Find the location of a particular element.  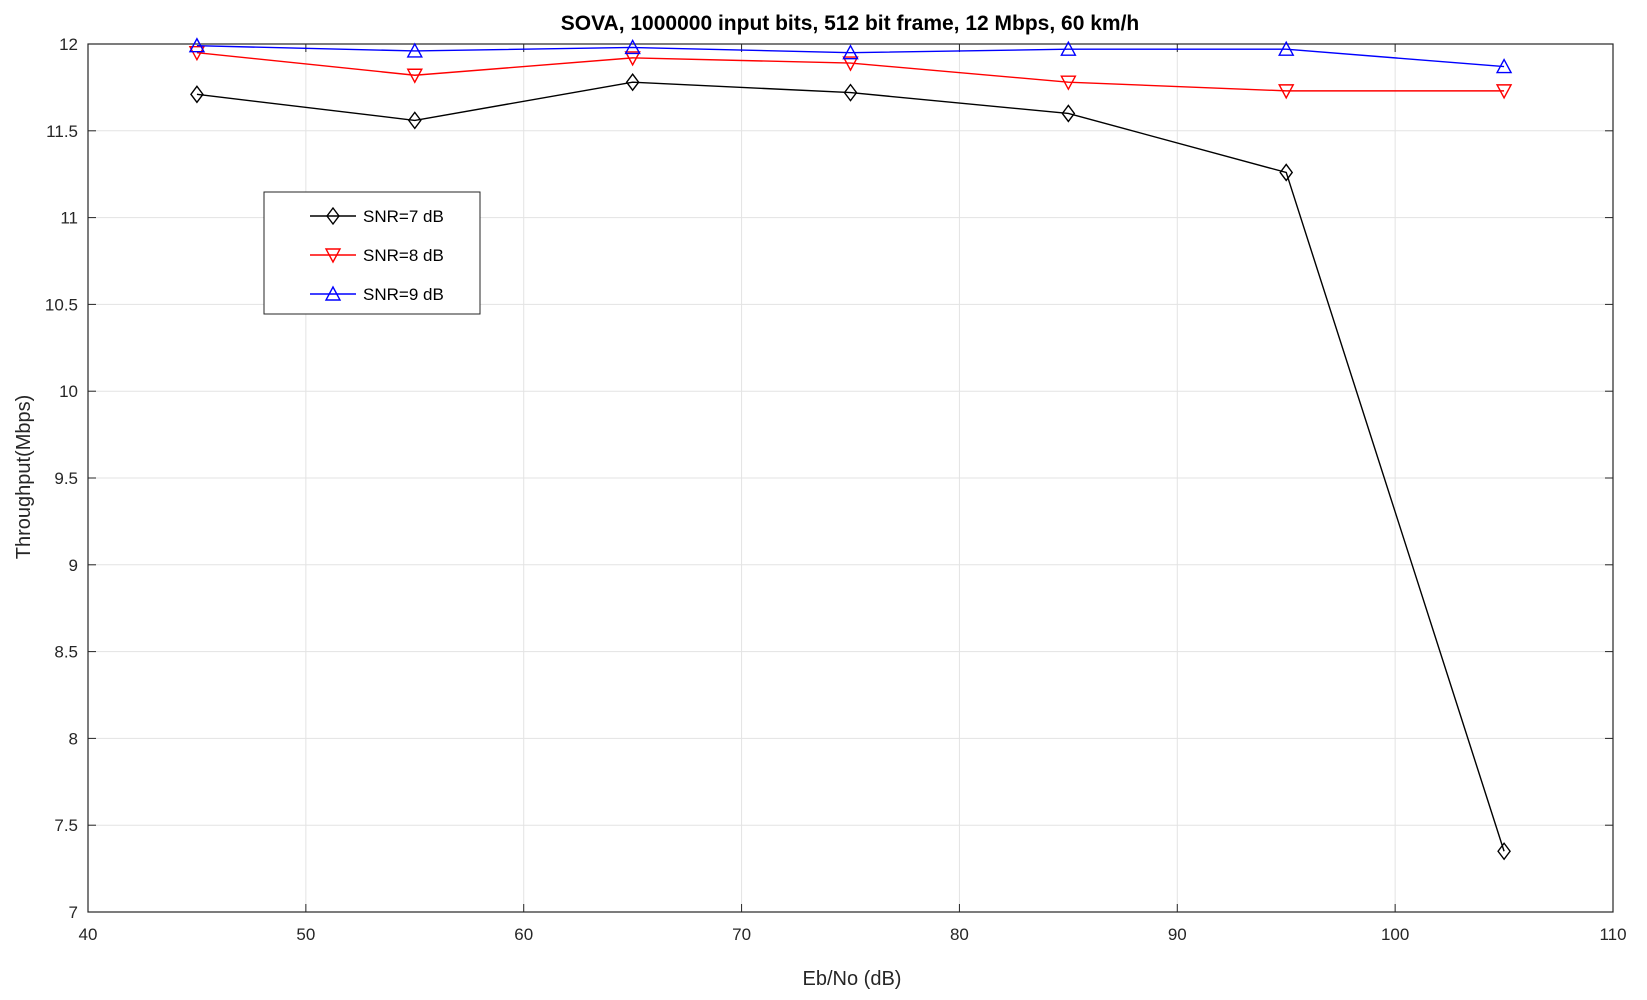

legend-label: SNR=9 dB is located at coordinates (403, 294).